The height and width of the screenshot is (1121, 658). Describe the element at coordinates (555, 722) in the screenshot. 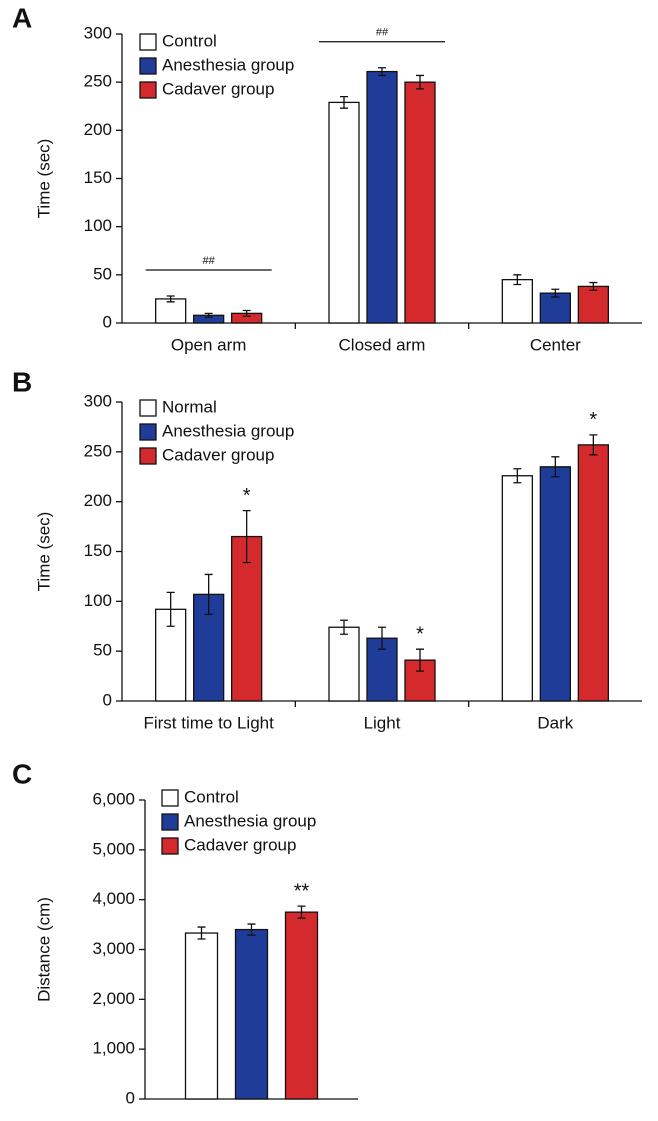

I see `x-tick-label: Dark` at that location.